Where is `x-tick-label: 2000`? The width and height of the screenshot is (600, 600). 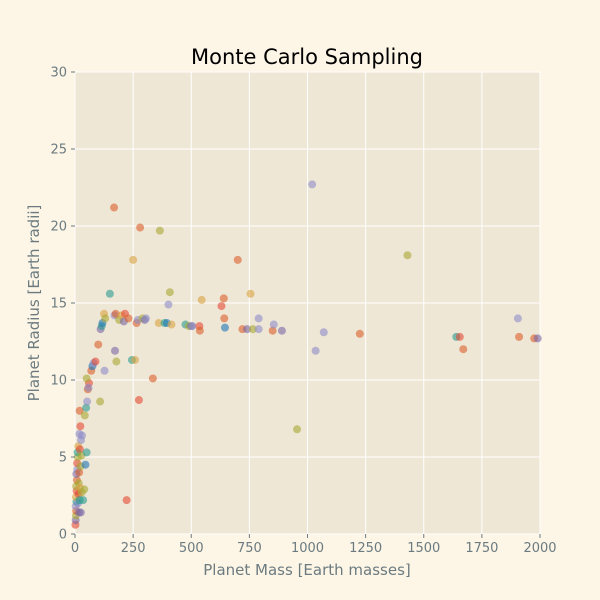
x-tick-label: 2000 is located at coordinates (539, 548).